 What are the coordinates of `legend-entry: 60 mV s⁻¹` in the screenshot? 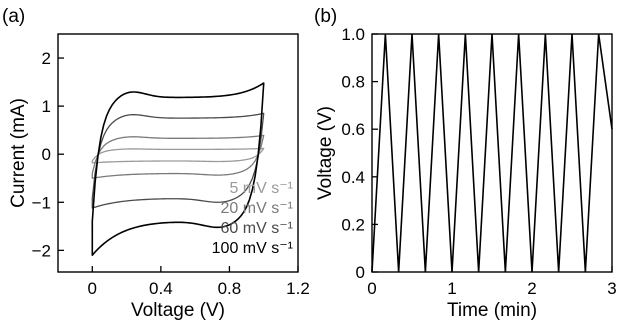 It's located at (257, 228).